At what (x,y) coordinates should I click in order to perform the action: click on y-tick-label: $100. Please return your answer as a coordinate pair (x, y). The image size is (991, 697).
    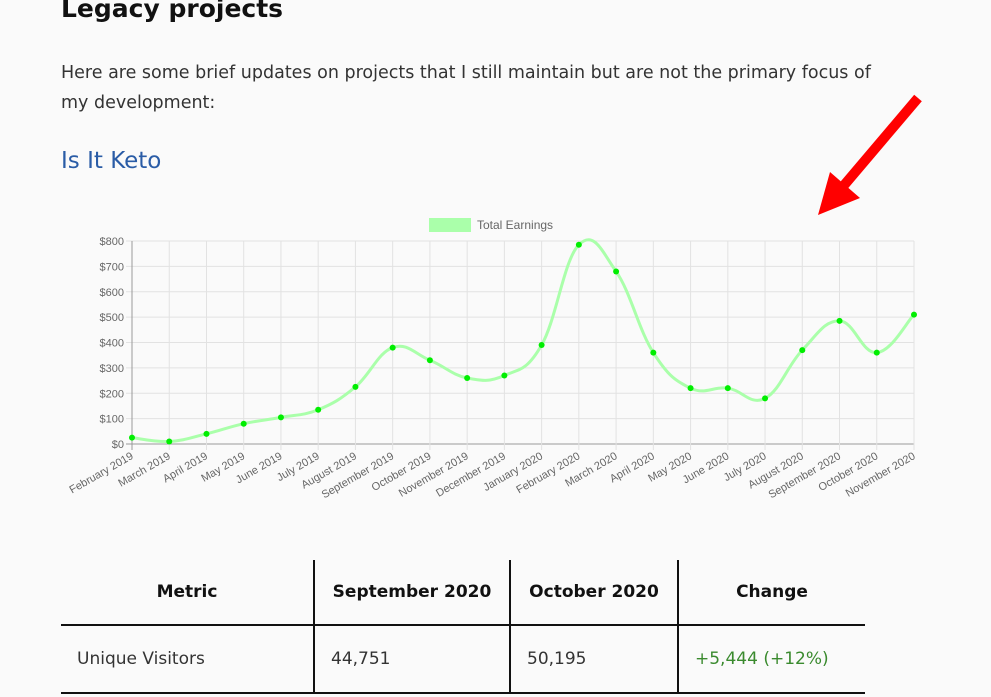
    Looking at the image, I should click on (112, 420).